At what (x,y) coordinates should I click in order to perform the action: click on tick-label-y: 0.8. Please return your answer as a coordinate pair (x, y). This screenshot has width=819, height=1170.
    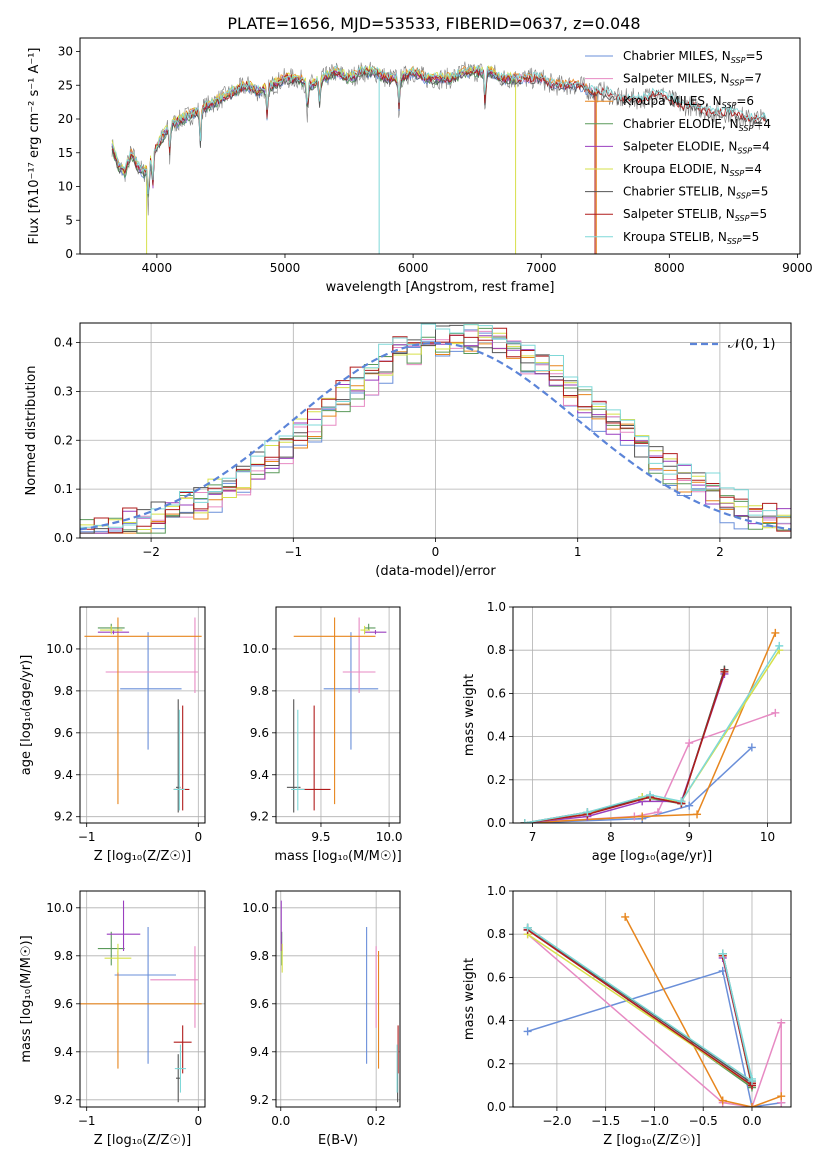
    Looking at the image, I should click on (496, 934).